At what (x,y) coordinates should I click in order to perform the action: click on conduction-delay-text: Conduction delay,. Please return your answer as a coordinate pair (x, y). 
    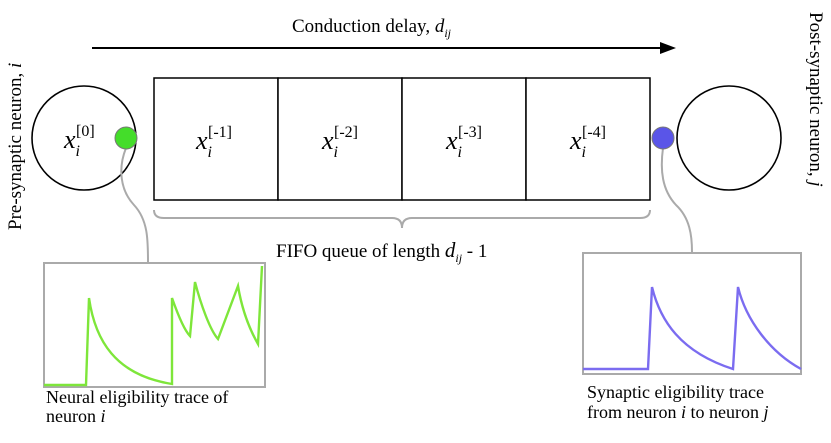
    Looking at the image, I should click on (363, 26).